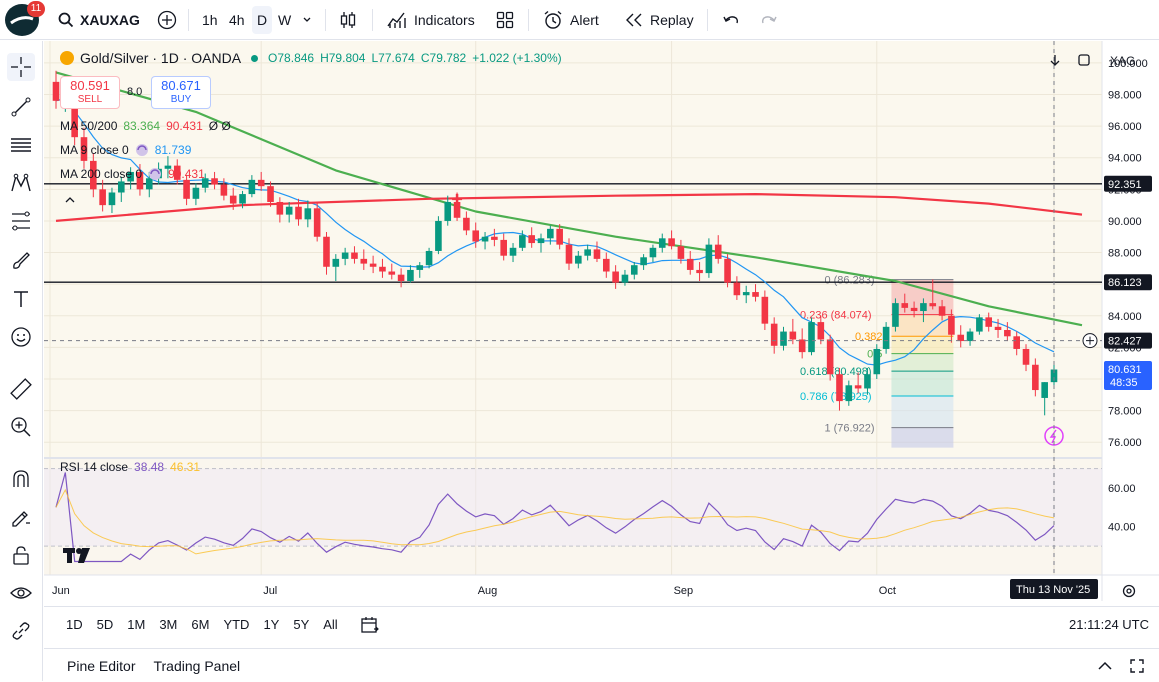 This screenshot has width=1159, height=682. What do you see at coordinates (1129, 592) in the screenshot?
I see `chart-settings-button` at bounding box center [1129, 592].